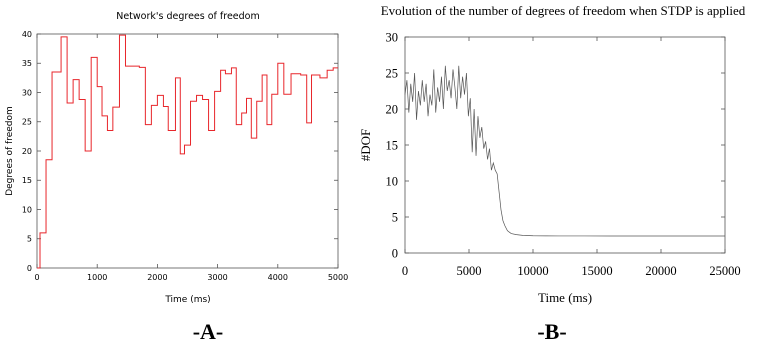 The image size is (766, 344). I want to click on x-tick-label: 10000, so click(532, 271).